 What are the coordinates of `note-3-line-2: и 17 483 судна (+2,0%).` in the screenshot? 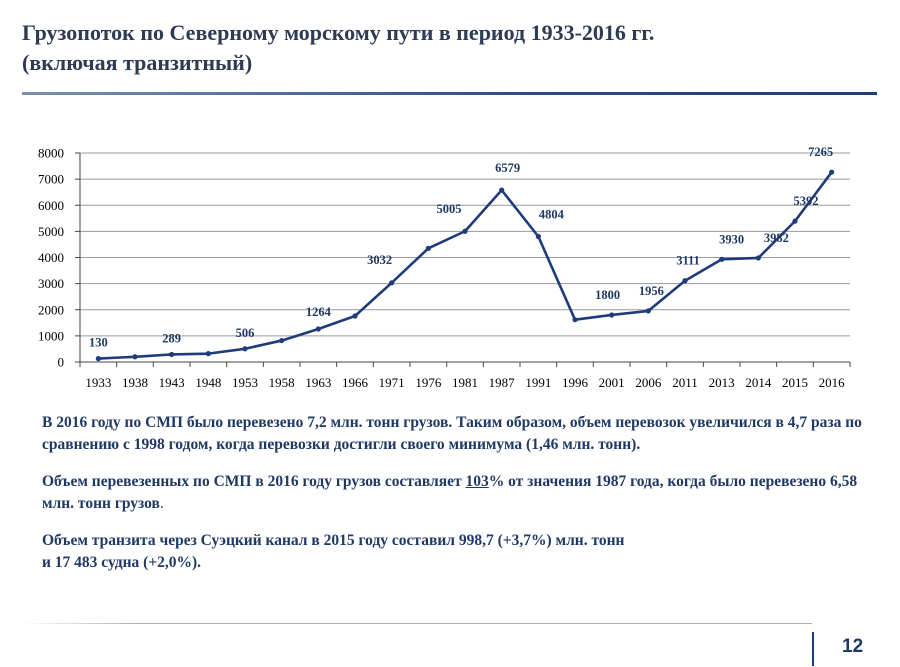 It's located at (122, 562).